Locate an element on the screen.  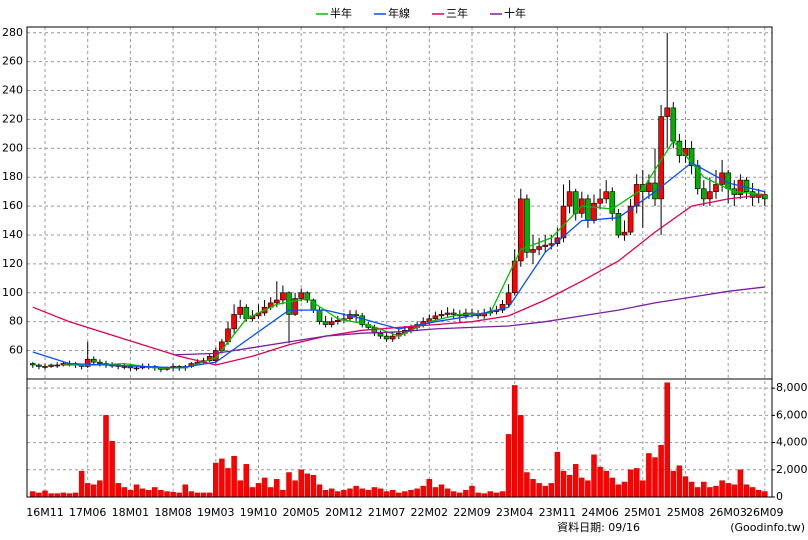
legend-label: 年線 is located at coordinates (399, 13).